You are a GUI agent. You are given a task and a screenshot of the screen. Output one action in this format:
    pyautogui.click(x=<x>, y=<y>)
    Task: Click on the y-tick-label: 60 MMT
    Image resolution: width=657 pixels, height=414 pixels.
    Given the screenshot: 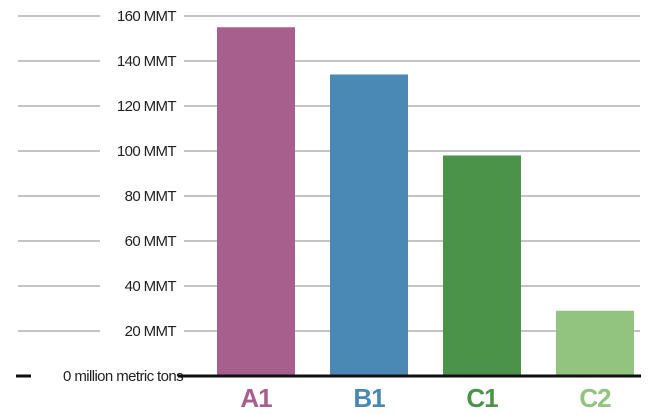 What is the action you would take?
    pyautogui.click(x=151, y=241)
    